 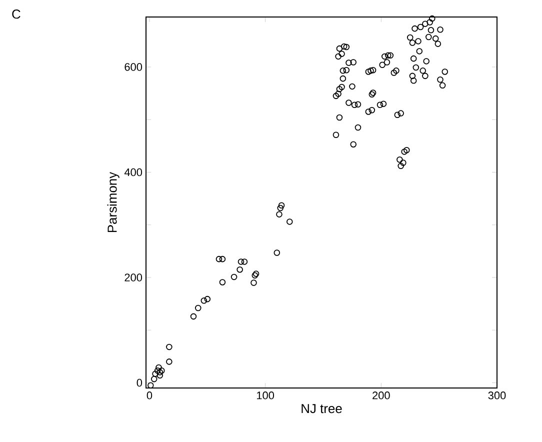 I want to click on x-axis-title: NJ tree, so click(x=322, y=409).